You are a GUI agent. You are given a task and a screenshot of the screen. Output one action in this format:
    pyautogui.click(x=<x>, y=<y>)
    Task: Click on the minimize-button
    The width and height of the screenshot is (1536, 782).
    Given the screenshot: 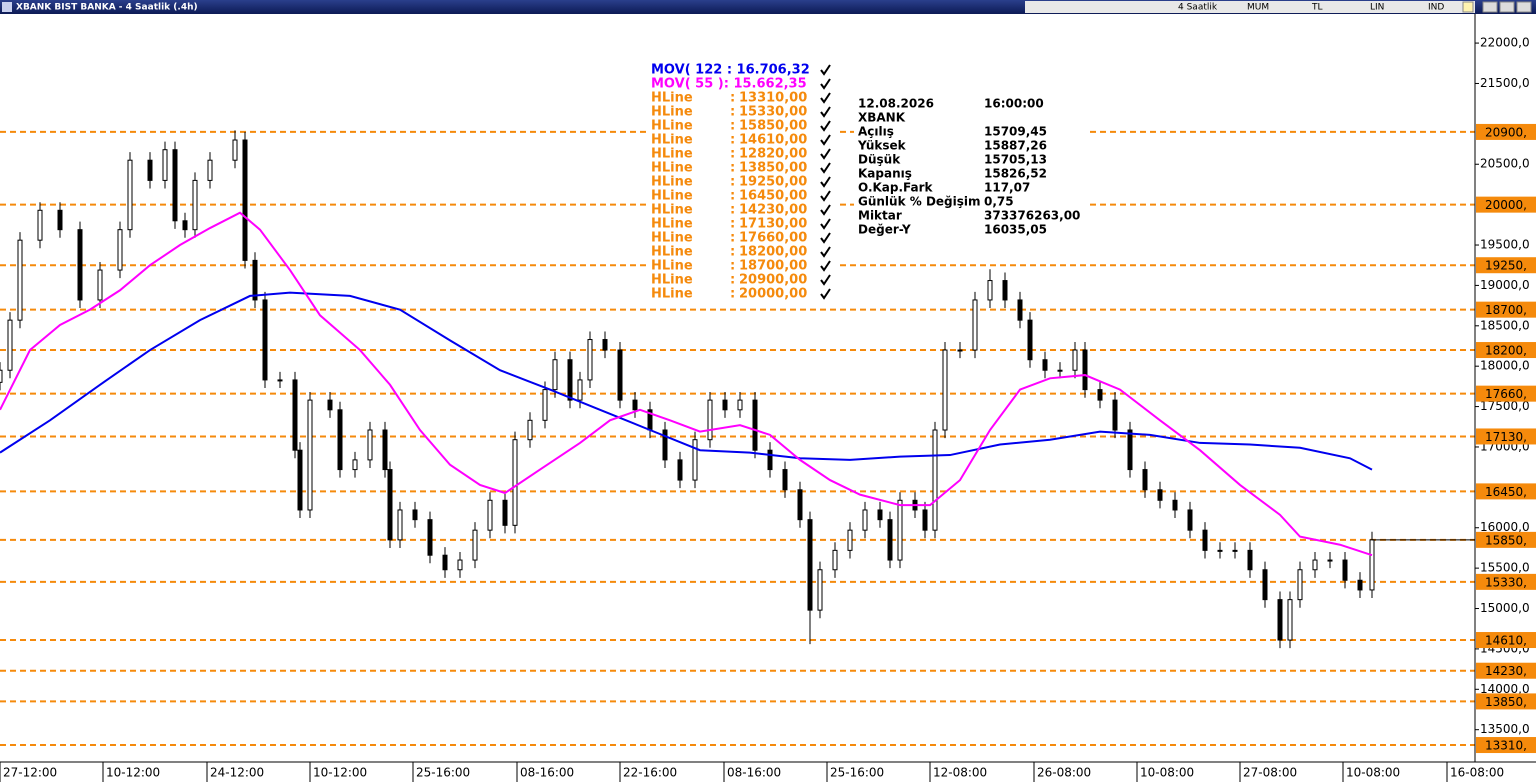 What is the action you would take?
    pyautogui.click(x=1490, y=7)
    